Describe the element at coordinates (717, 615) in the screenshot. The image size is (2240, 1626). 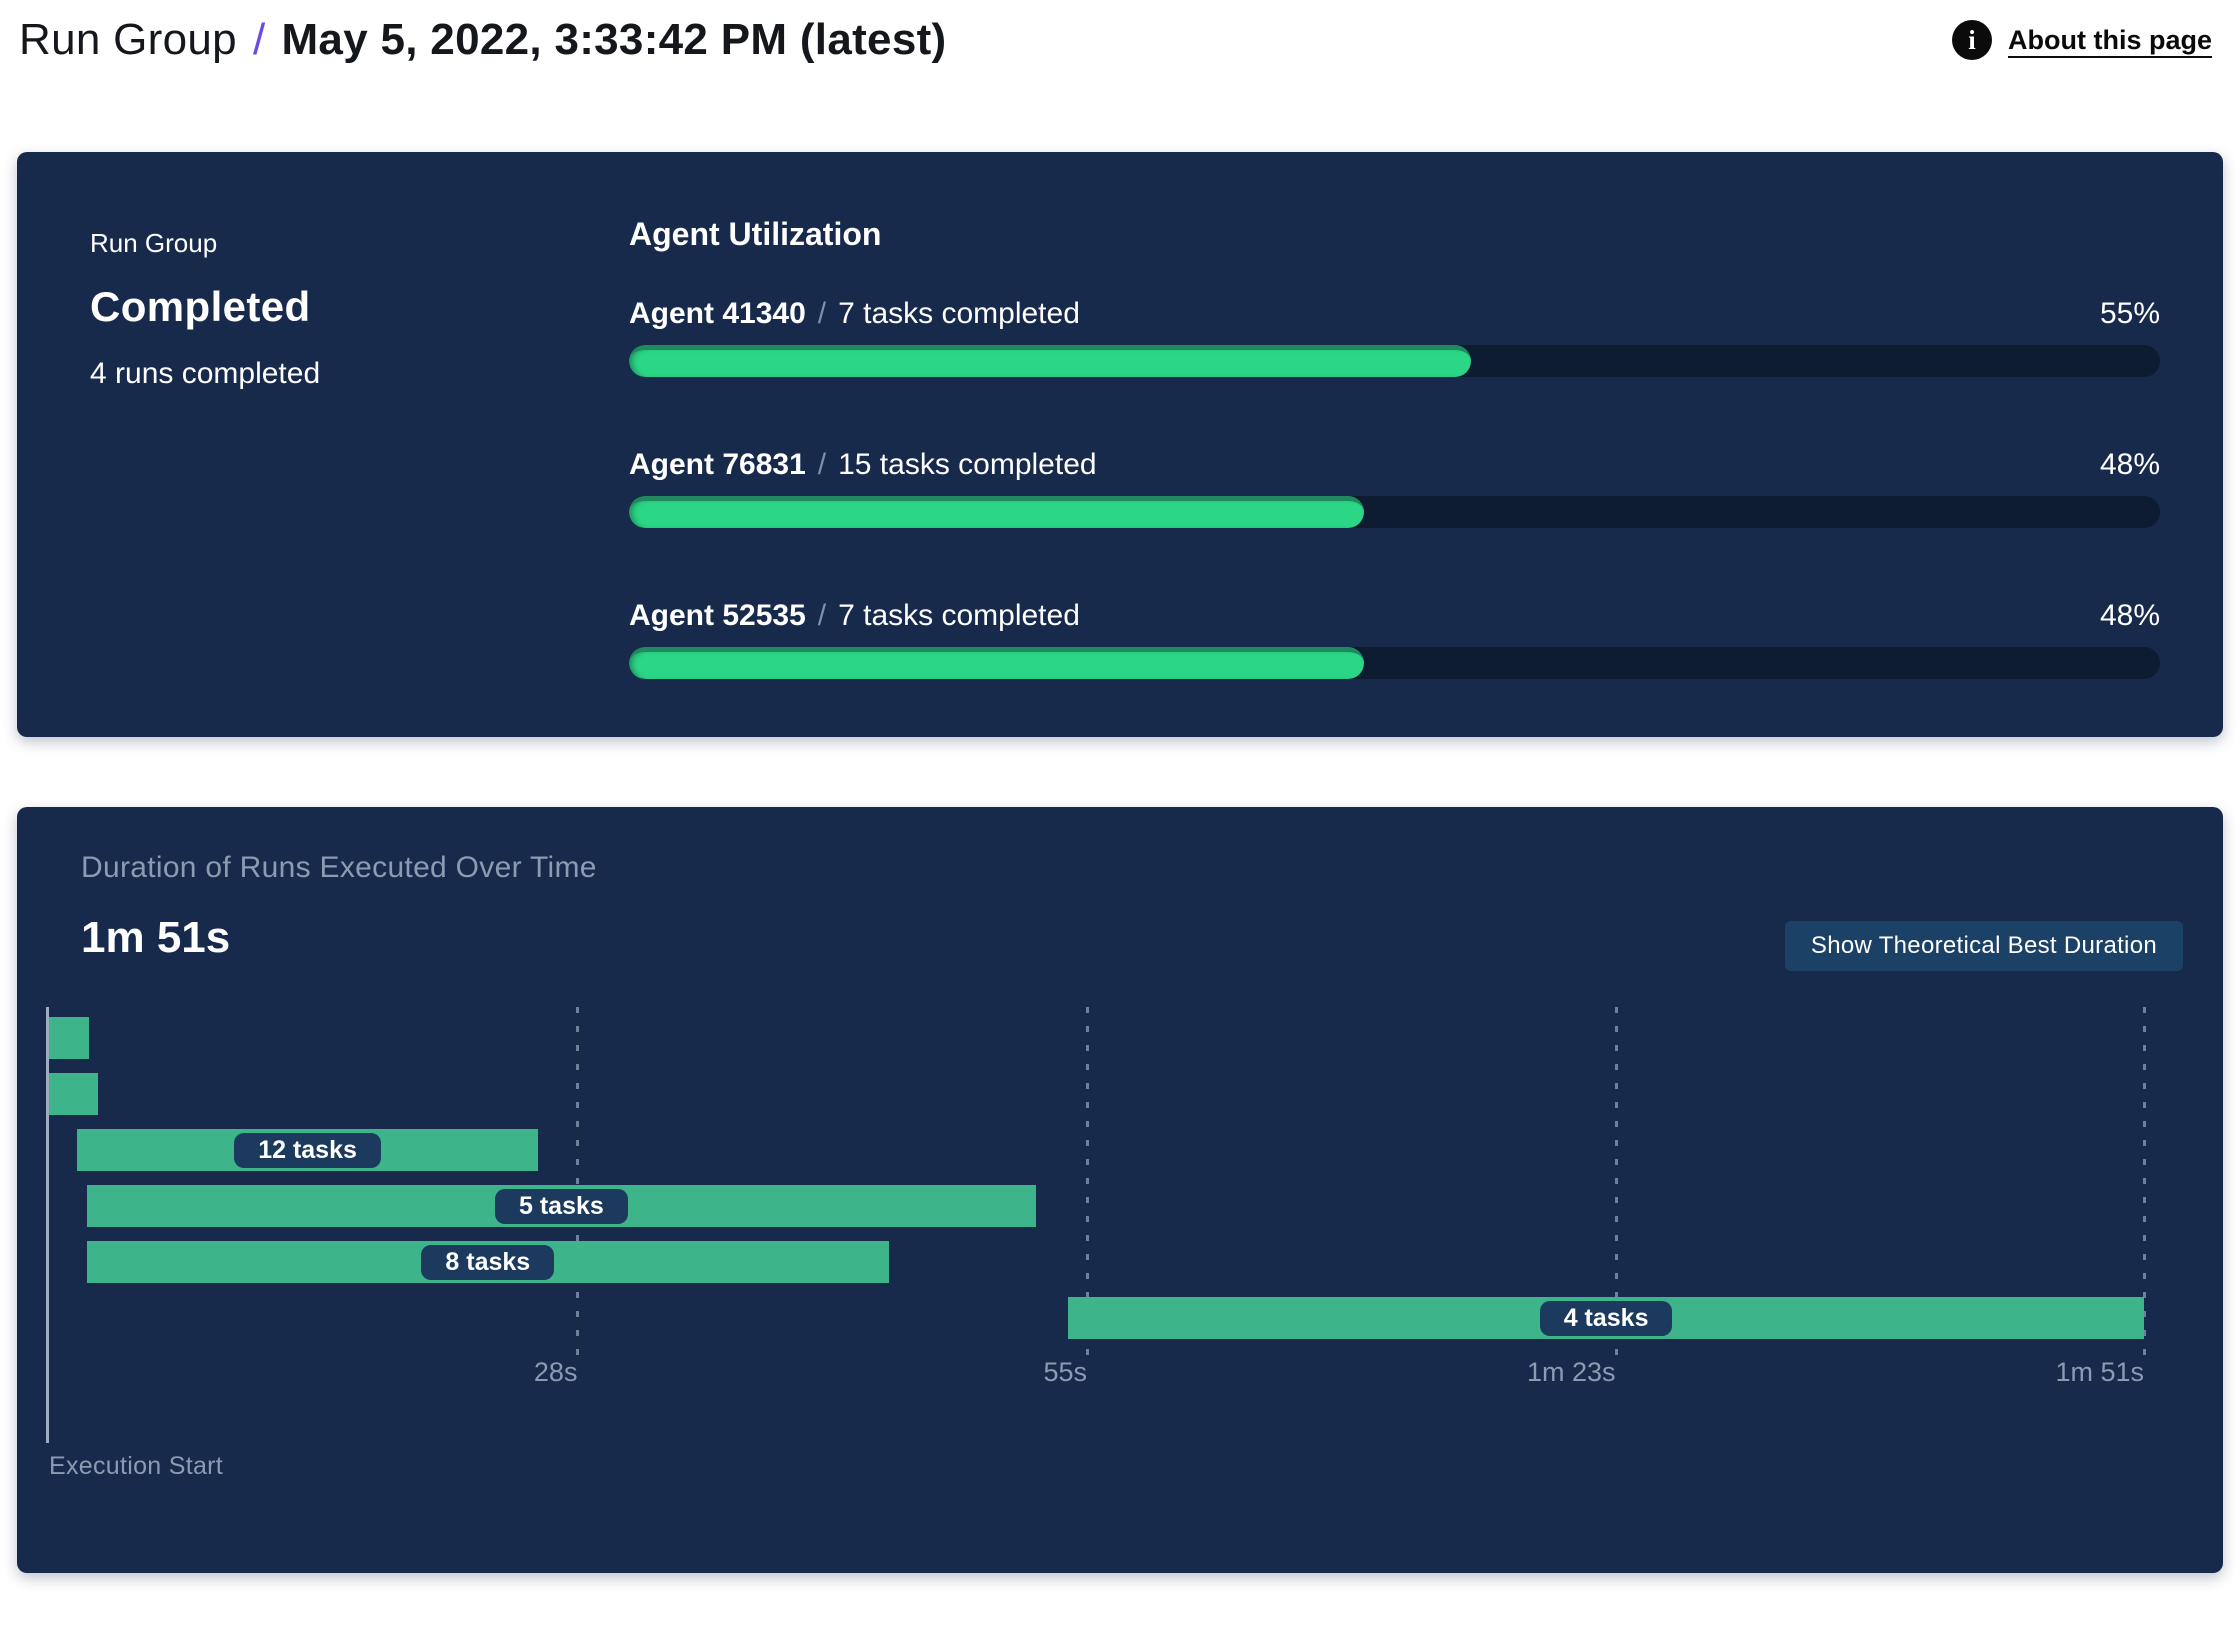
I see `agent-name: Agent 52535` at that location.